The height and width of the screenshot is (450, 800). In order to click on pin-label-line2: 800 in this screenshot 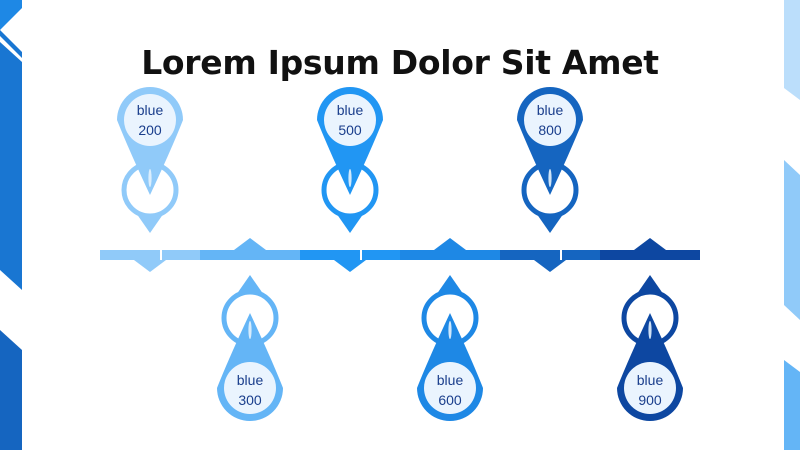, I will do `click(550, 130)`.